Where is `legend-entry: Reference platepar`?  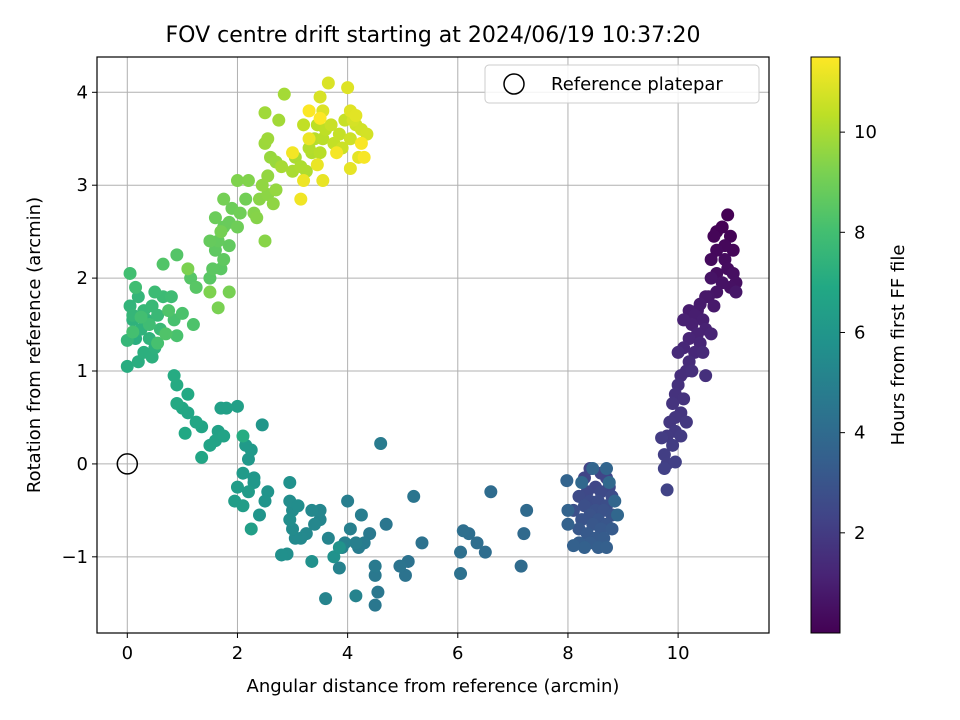 legend-entry: Reference platepar is located at coordinates (637, 84).